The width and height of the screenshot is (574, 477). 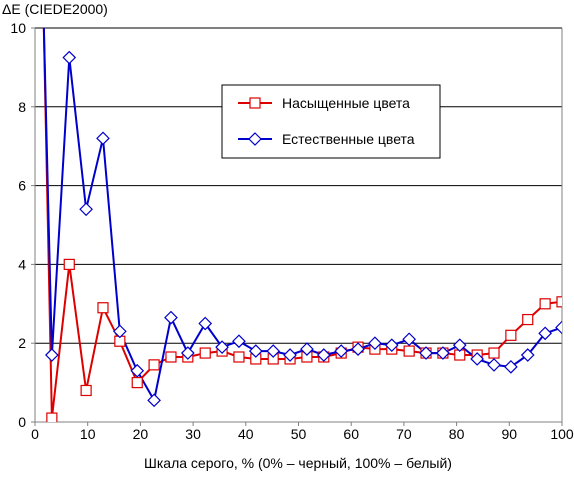 I want to click on legend-label-saturated: Насыщенные цвета, so click(x=346, y=103).